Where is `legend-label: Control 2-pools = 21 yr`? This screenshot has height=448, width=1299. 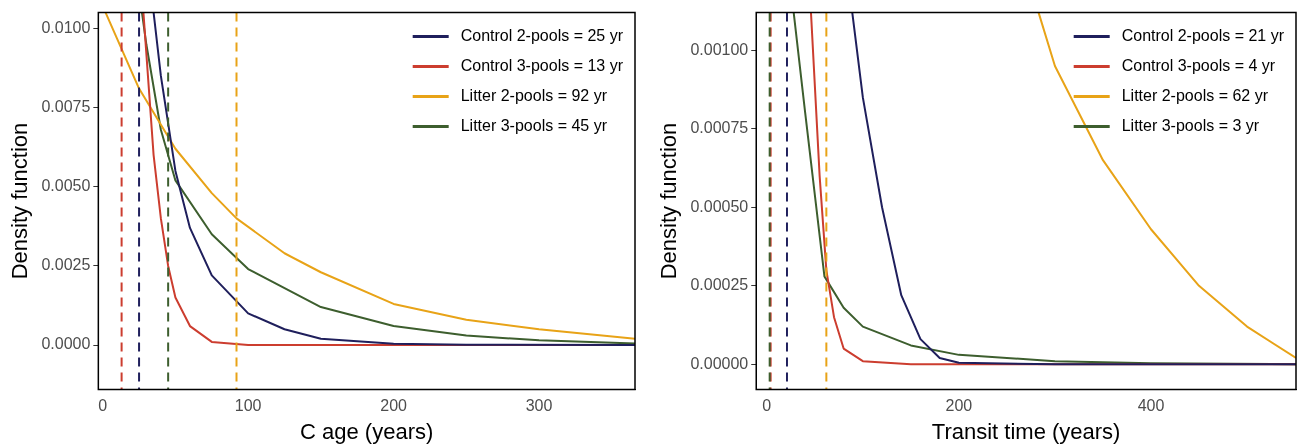 legend-label: Control 2-pools = 21 yr is located at coordinates (1203, 36).